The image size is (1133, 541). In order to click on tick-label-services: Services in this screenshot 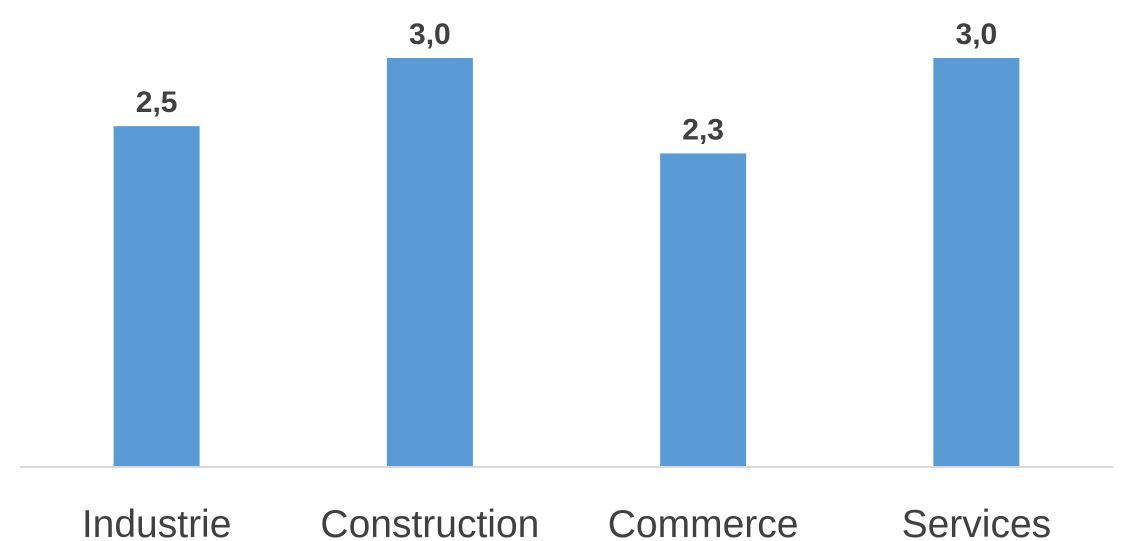, I will do `click(977, 522)`.